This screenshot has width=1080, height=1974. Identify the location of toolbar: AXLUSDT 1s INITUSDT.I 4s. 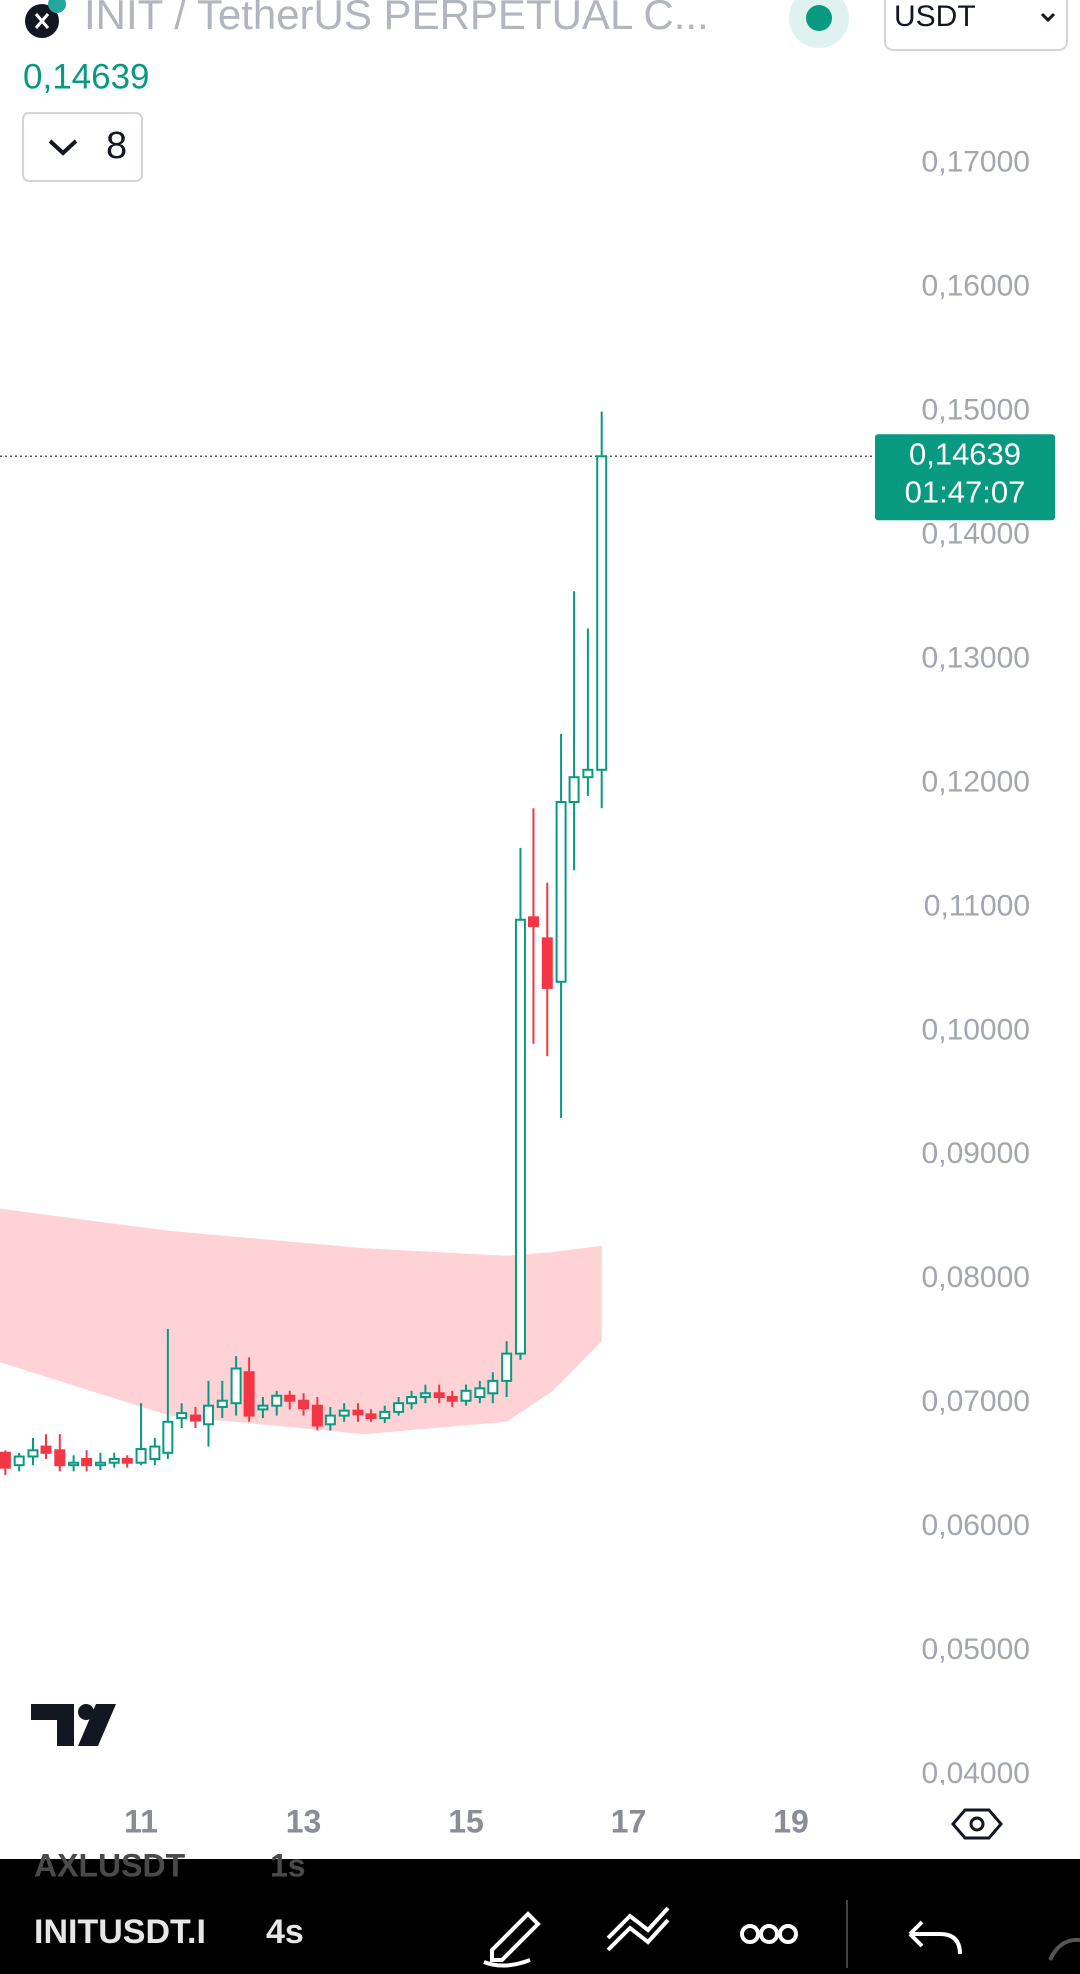
(540, 1910).